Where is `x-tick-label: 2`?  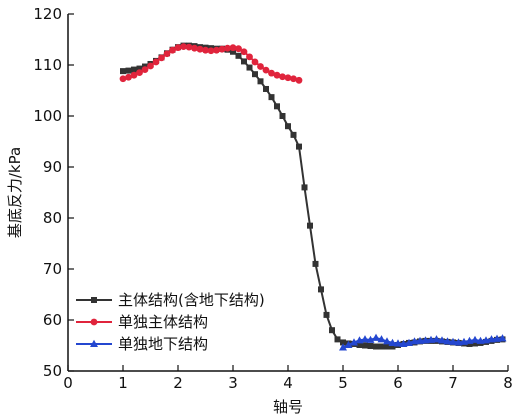
x-tick-label: 2 is located at coordinates (178, 383).